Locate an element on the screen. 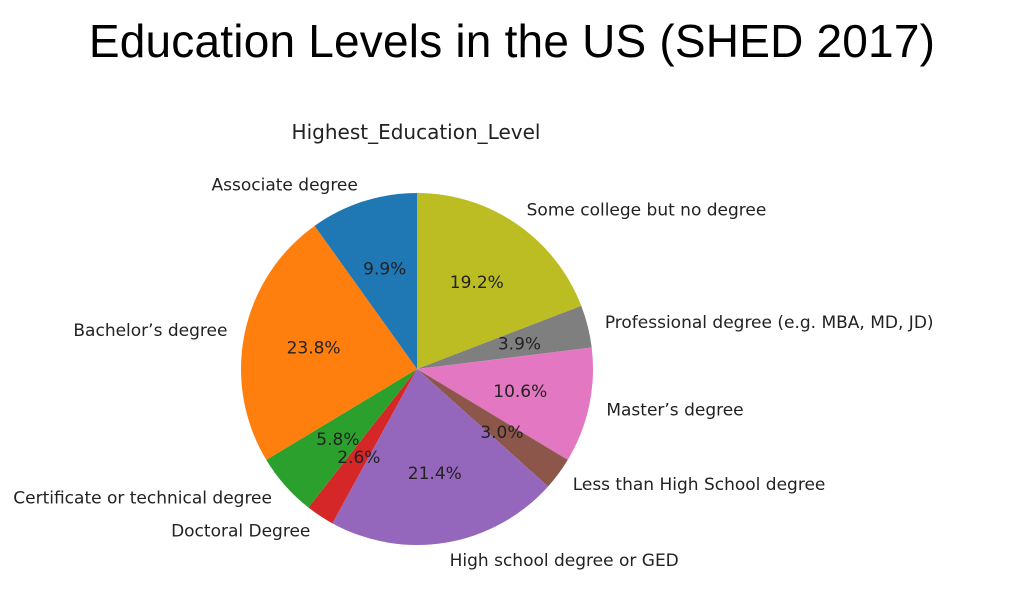 This screenshot has width=1024, height=592. category-label-bachelor-s-degree: Bachelor’s degree is located at coordinates (150, 331).